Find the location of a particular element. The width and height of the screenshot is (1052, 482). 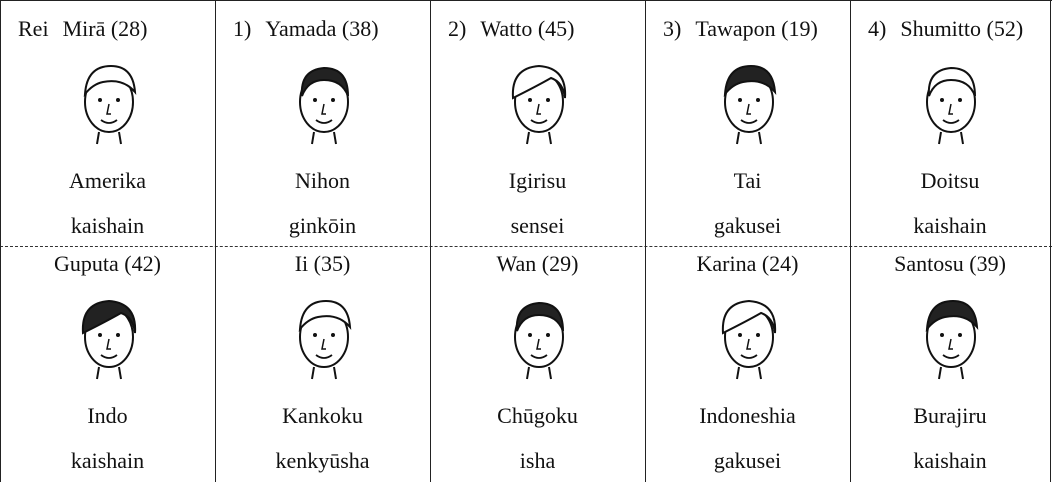

person-name: Karina (24) is located at coordinates (747, 263).